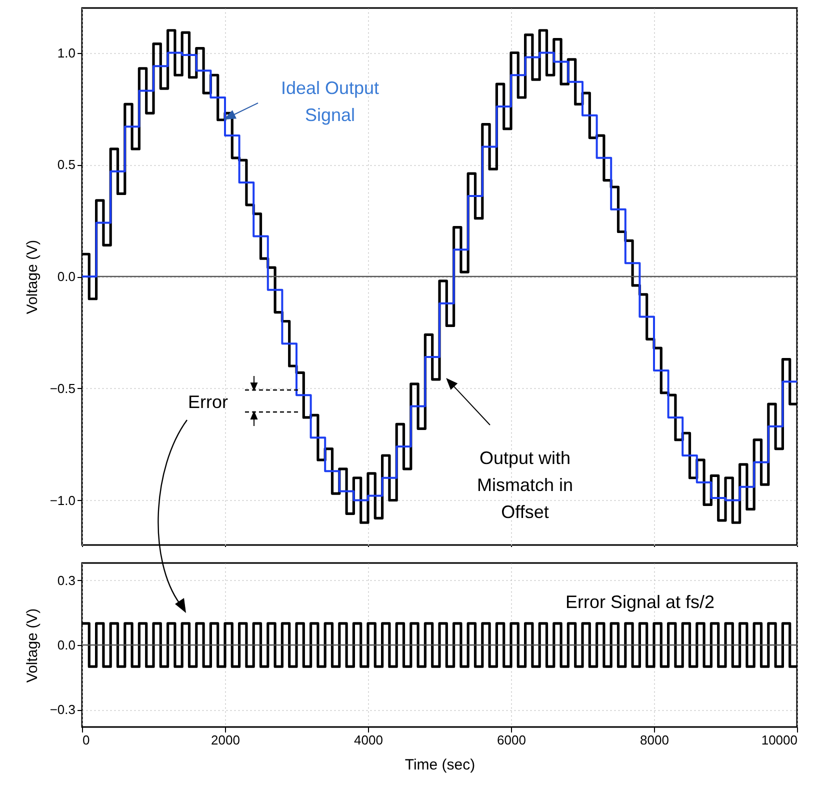  I want to click on y-tick-label: 0.3, so click(66, 580).